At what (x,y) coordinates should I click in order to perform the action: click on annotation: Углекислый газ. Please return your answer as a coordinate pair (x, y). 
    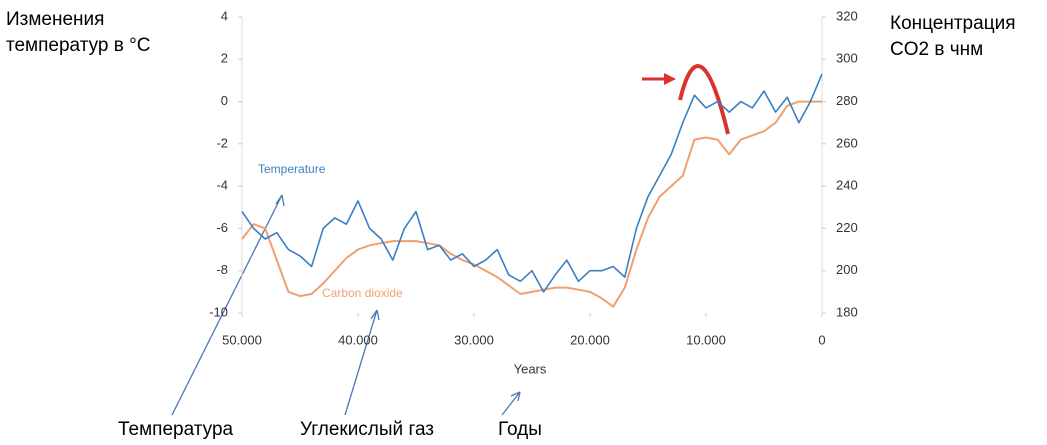
    Looking at the image, I should click on (367, 429).